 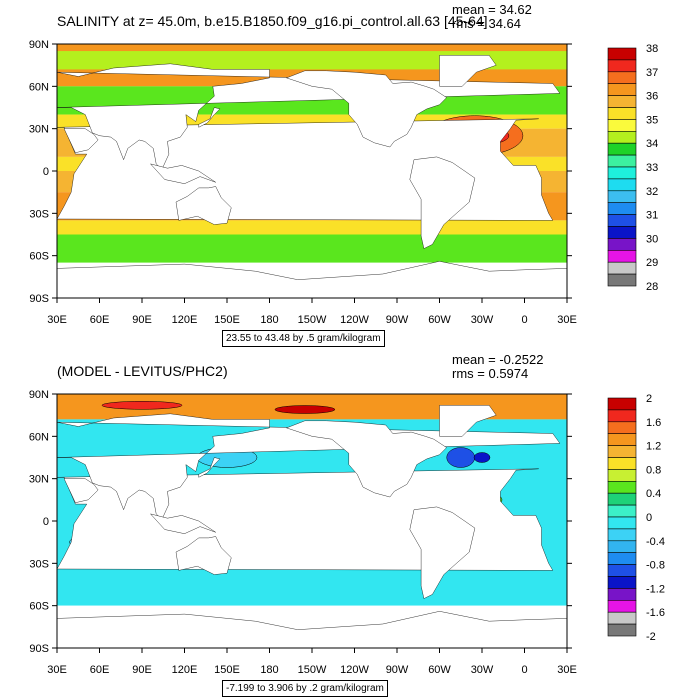 What do you see at coordinates (653, 447) in the screenshot?
I see `colorbar-label: 1.2` at bounding box center [653, 447].